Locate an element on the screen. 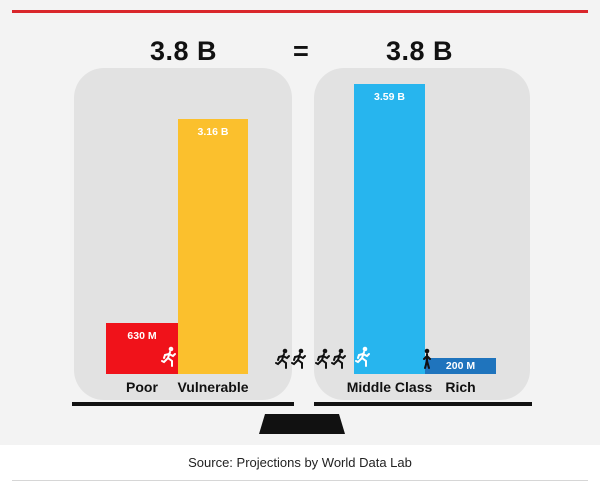 This screenshot has width=600, height=488. left-total-label: 3.8 B is located at coordinates (184, 51).